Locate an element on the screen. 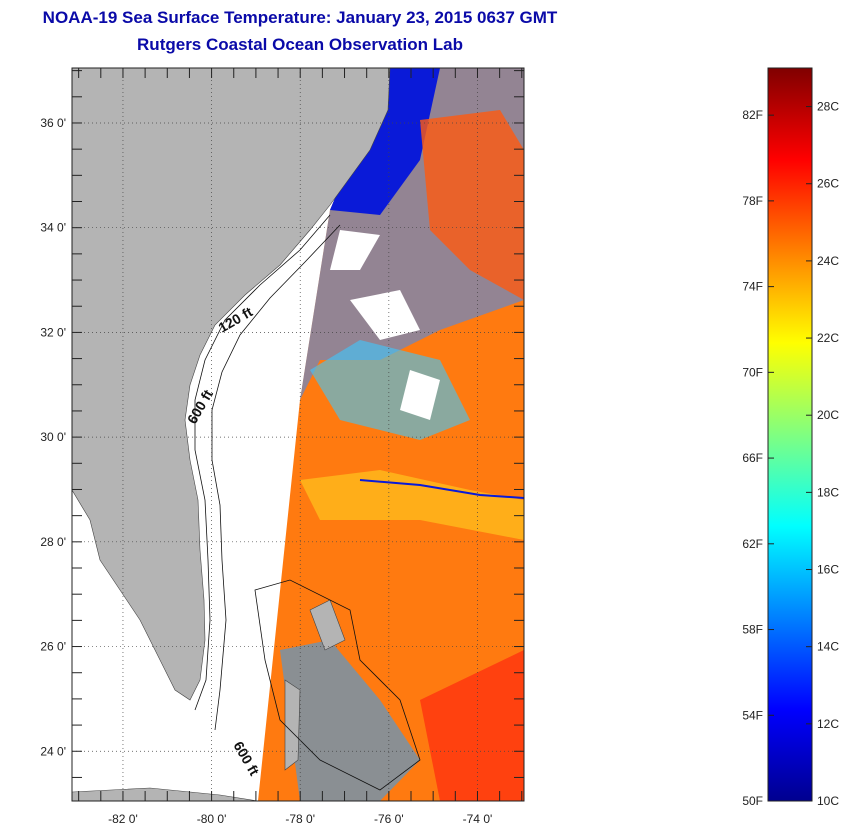 The image size is (849, 832). lat-tick-label: 28 0' is located at coordinates (53, 542).